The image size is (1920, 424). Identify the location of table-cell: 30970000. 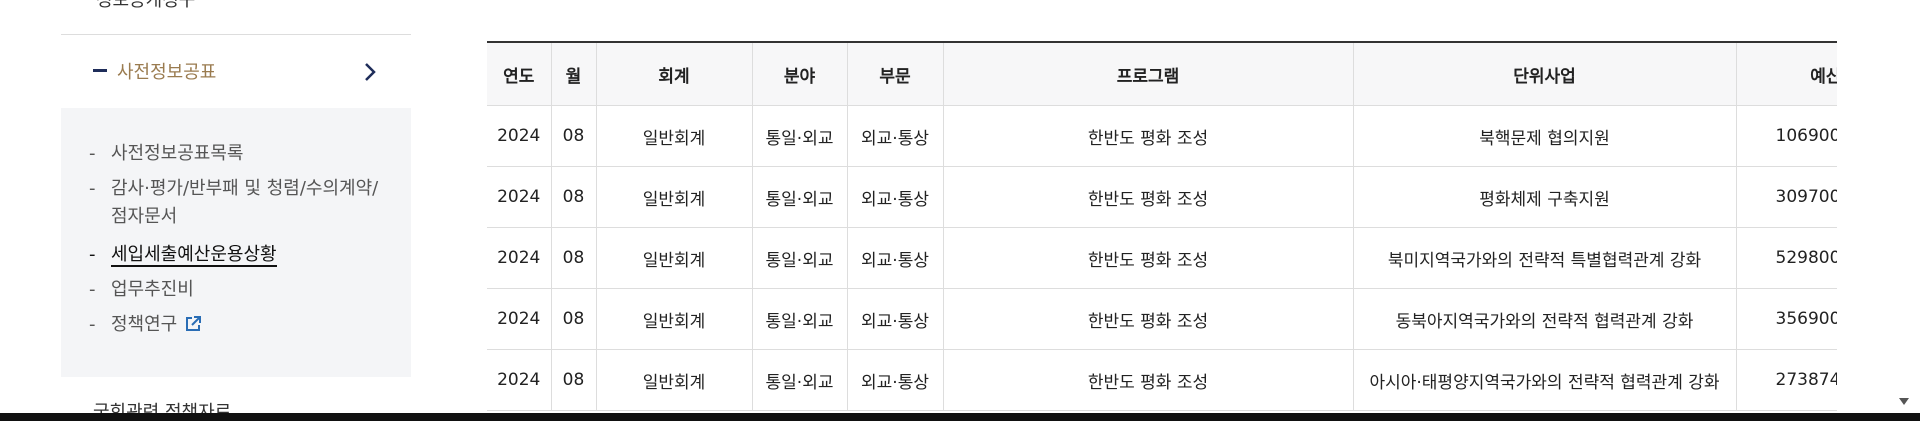
(1786, 197).